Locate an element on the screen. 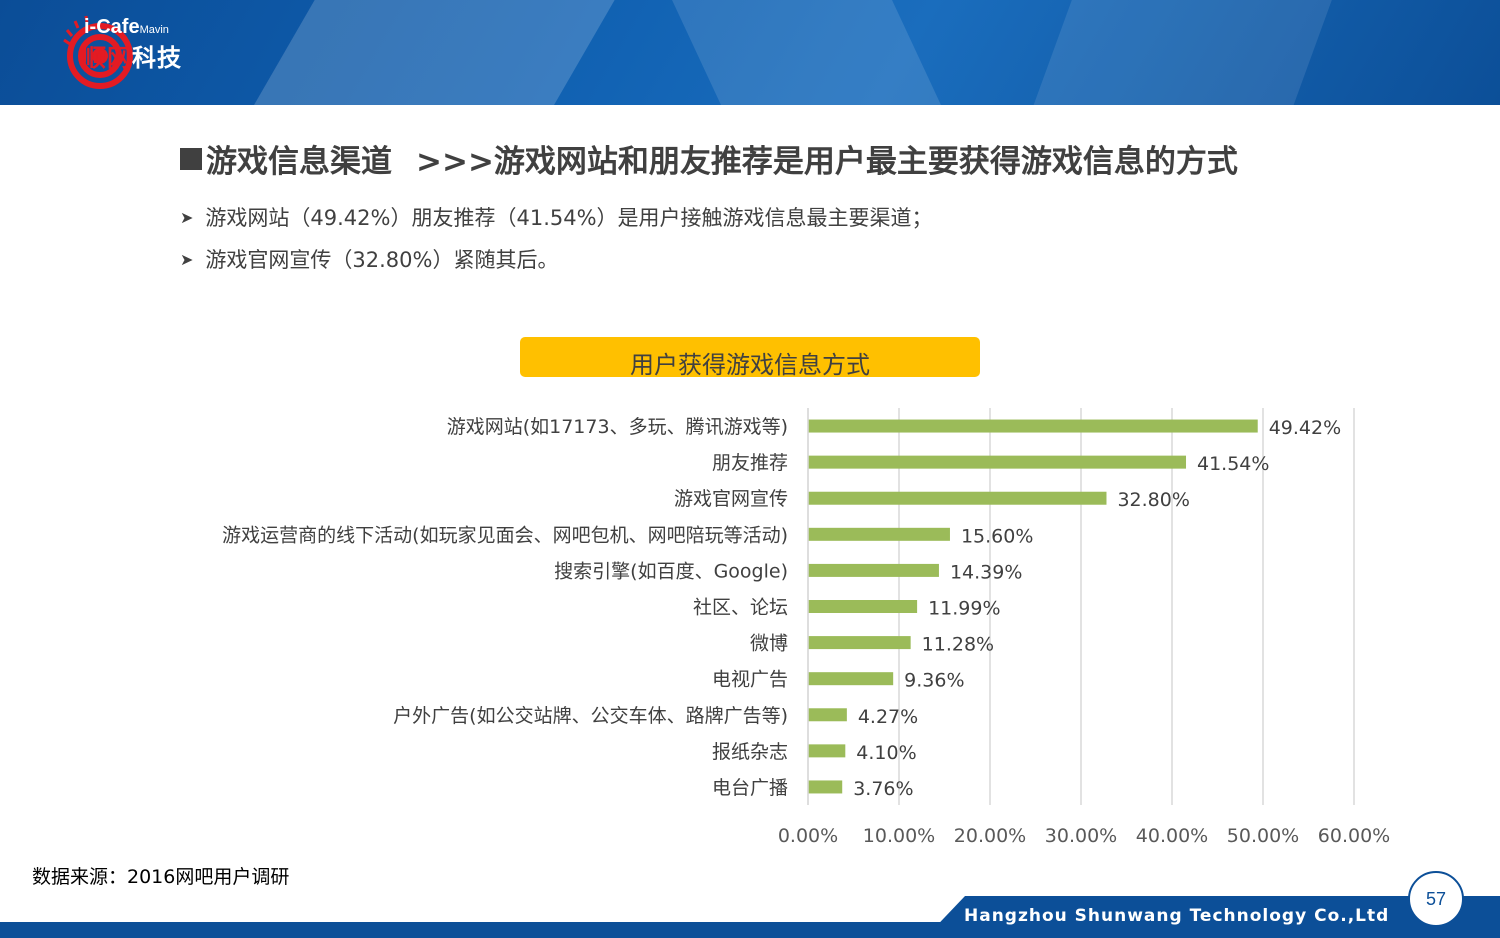 Image resolution: width=1500 pixels, height=938 pixels. logo-brand-top: i-CafeMavin is located at coordinates (126, 27).